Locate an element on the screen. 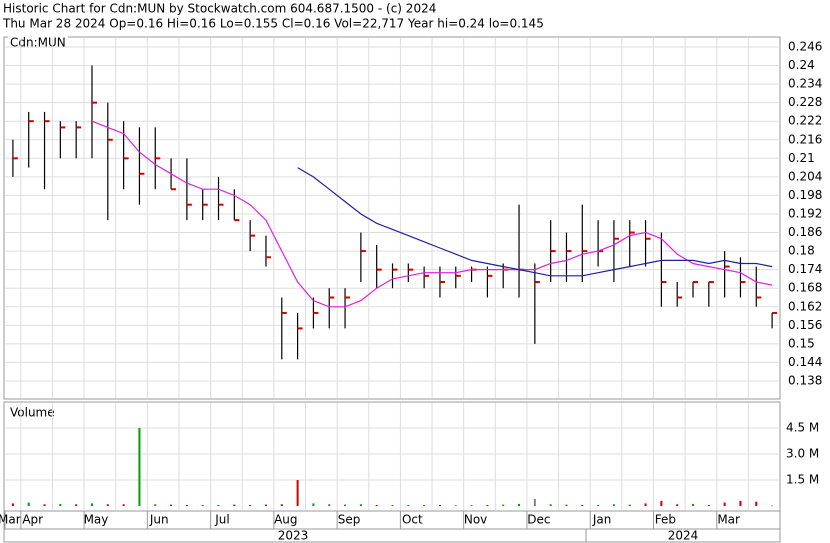 Image resolution: width=830 pixels, height=543 pixels. volume-tick-label: 3.0 M is located at coordinates (802, 453).